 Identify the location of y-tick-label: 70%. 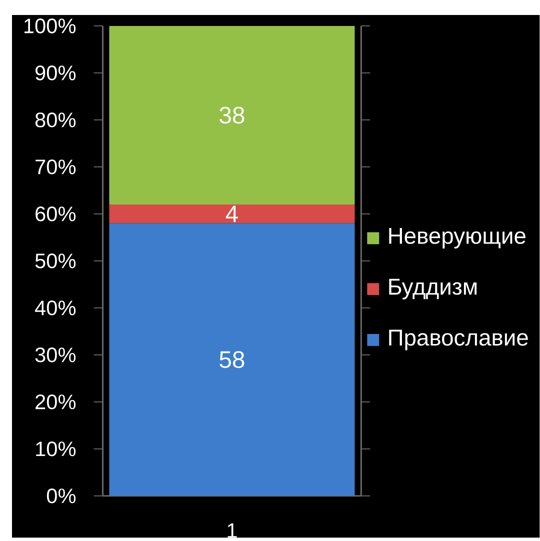
(56, 167).